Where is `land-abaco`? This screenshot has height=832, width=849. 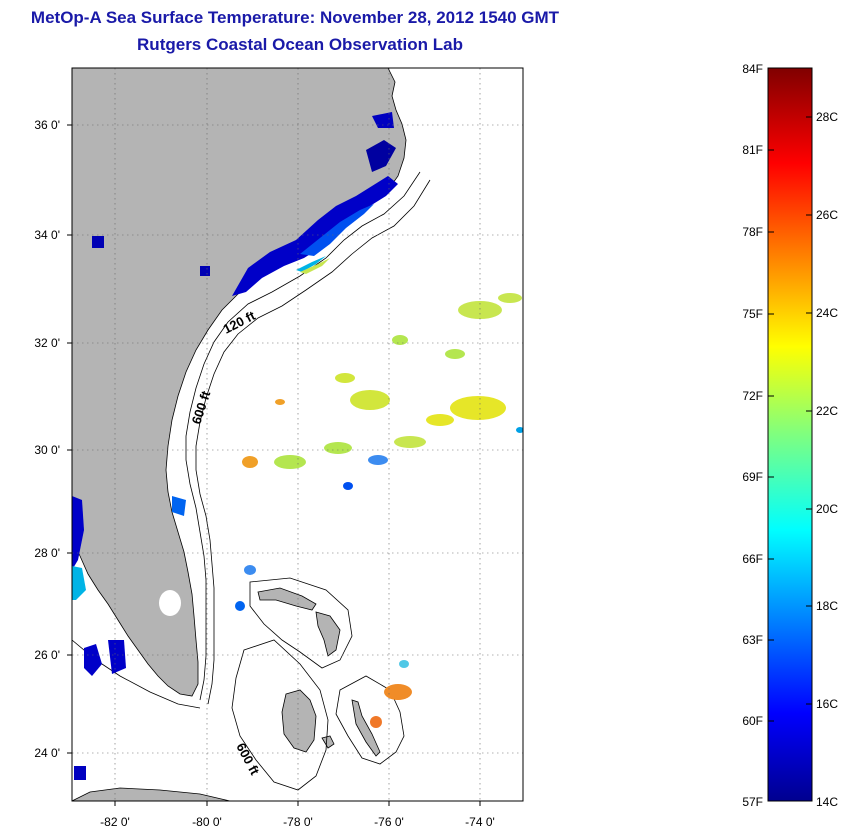 land-abaco is located at coordinates (328, 634).